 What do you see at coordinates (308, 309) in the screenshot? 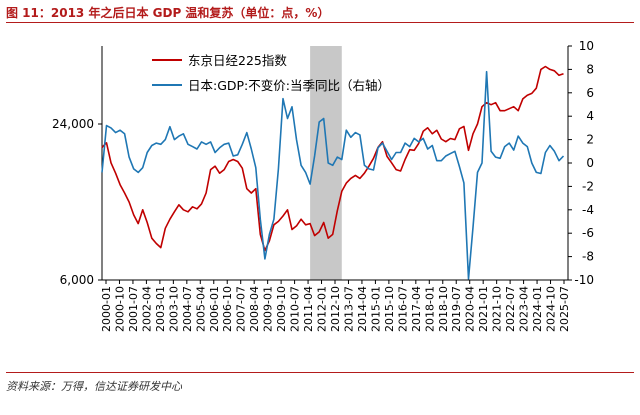
I see `x-tick-label: 2011-04` at bounding box center [308, 309].